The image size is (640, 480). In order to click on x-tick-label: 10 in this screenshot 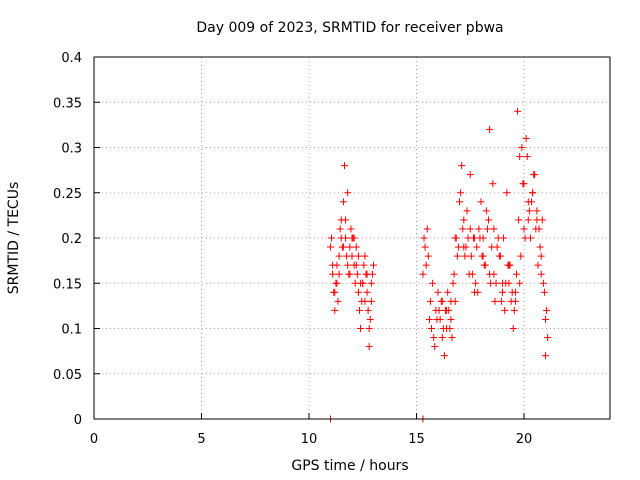, I will do `click(309, 439)`.